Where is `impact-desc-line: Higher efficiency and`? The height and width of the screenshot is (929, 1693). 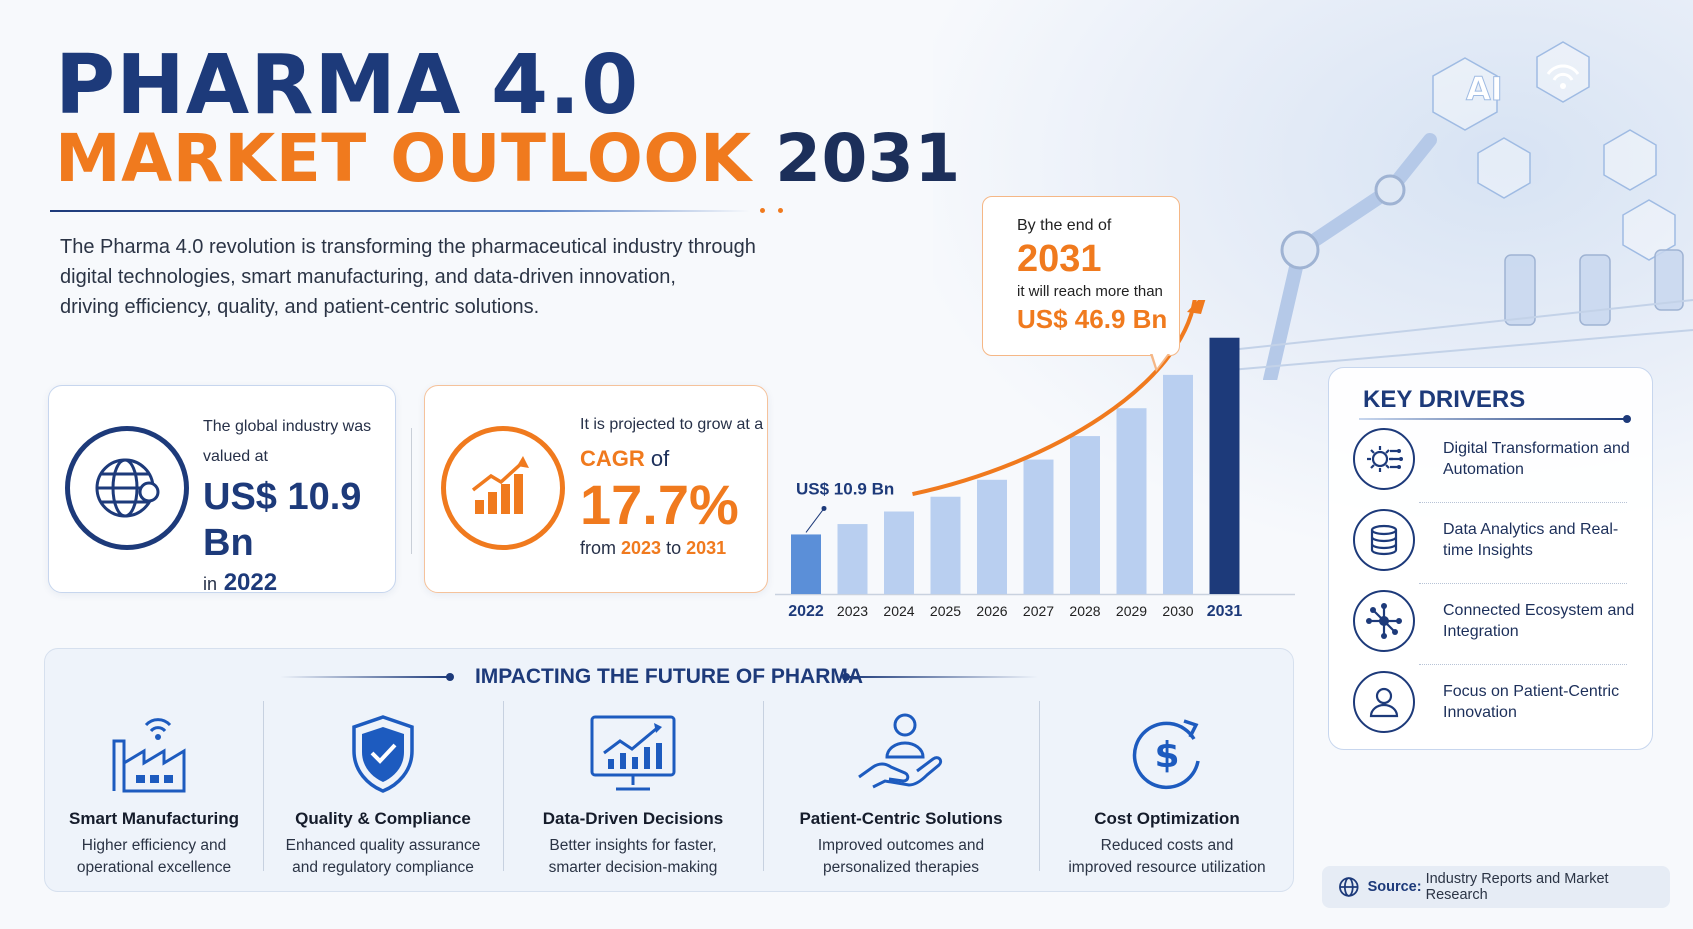
impact-desc-line: Higher efficiency and is located at coordinates (154, 845).